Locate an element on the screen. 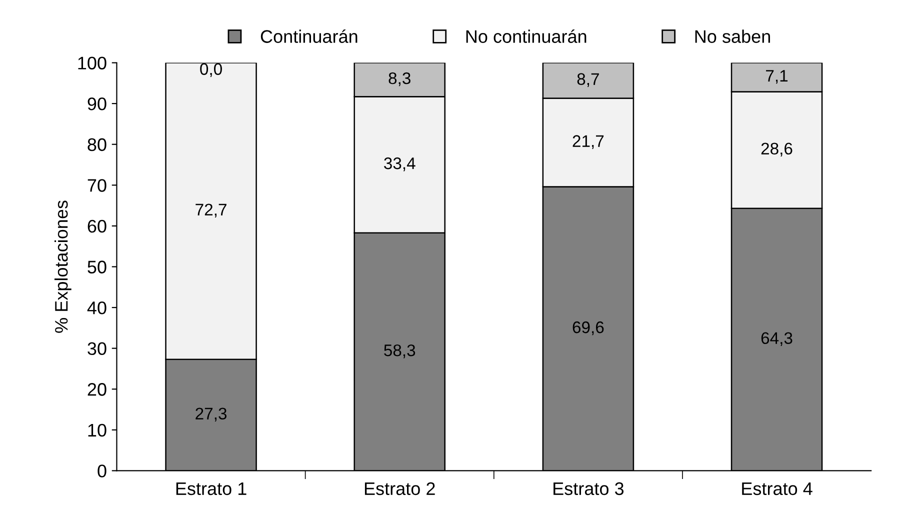 Image resolution: width=898 pixels, height=523 pixels. data-label: 64,3 is located at coordinates (776, 339).